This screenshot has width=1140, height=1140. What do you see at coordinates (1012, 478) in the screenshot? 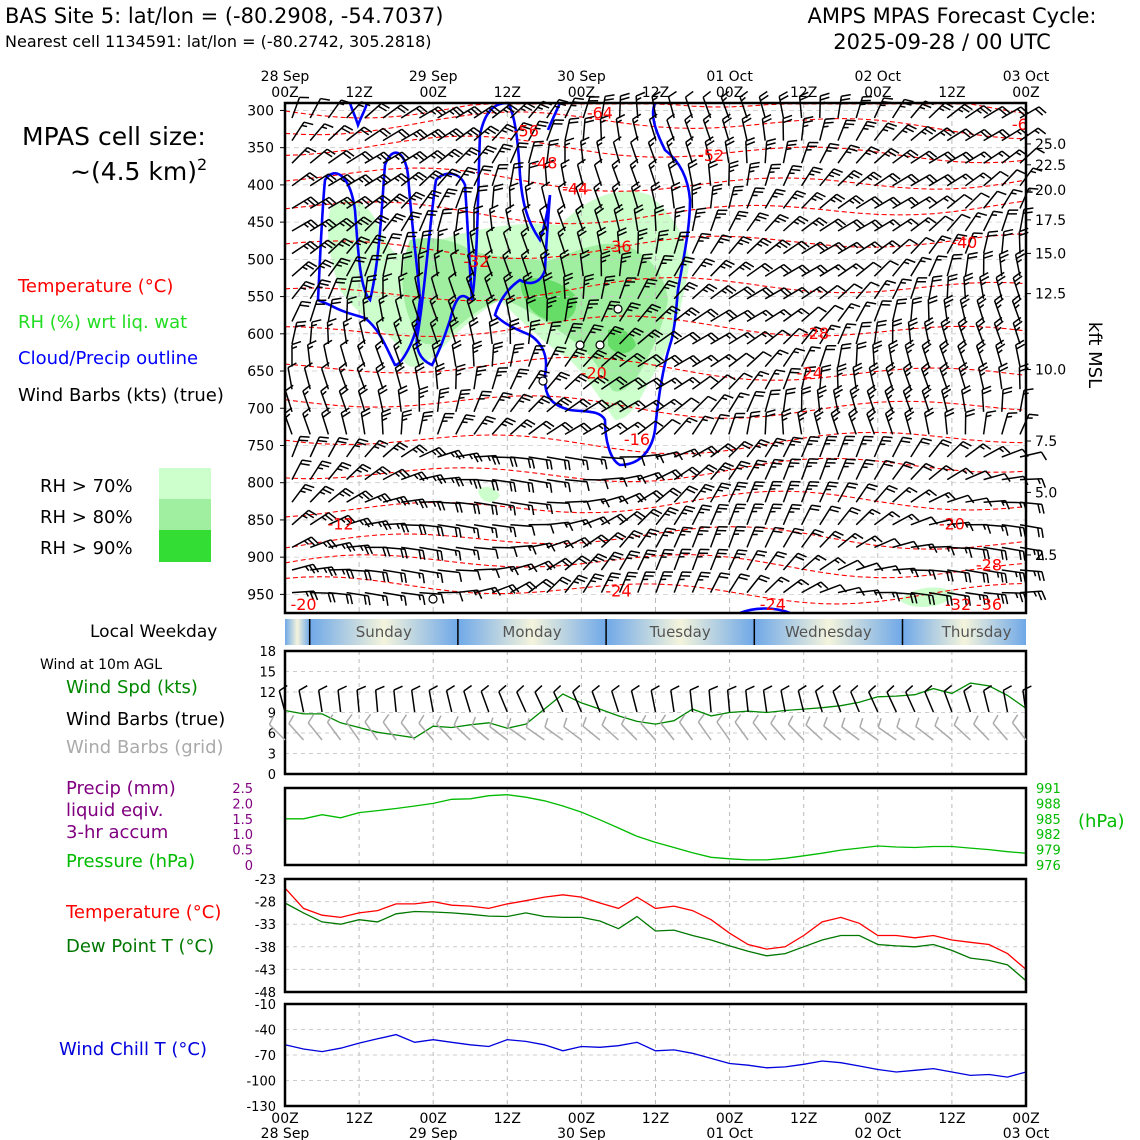
I see `barb-staff` at bounding box center [1012, 478].